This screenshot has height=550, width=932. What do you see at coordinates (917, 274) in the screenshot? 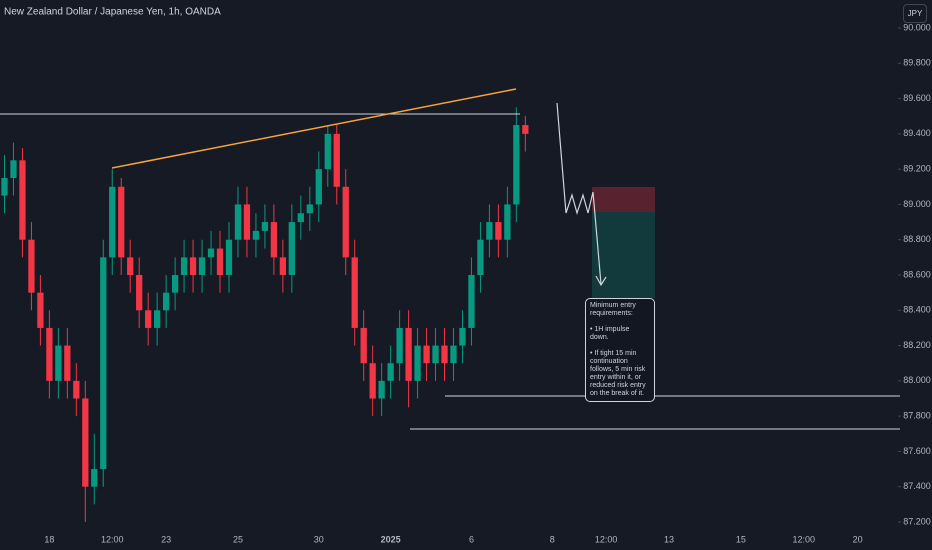
I see `y-tick-label: 88.600` at bounding box center [917, 274].